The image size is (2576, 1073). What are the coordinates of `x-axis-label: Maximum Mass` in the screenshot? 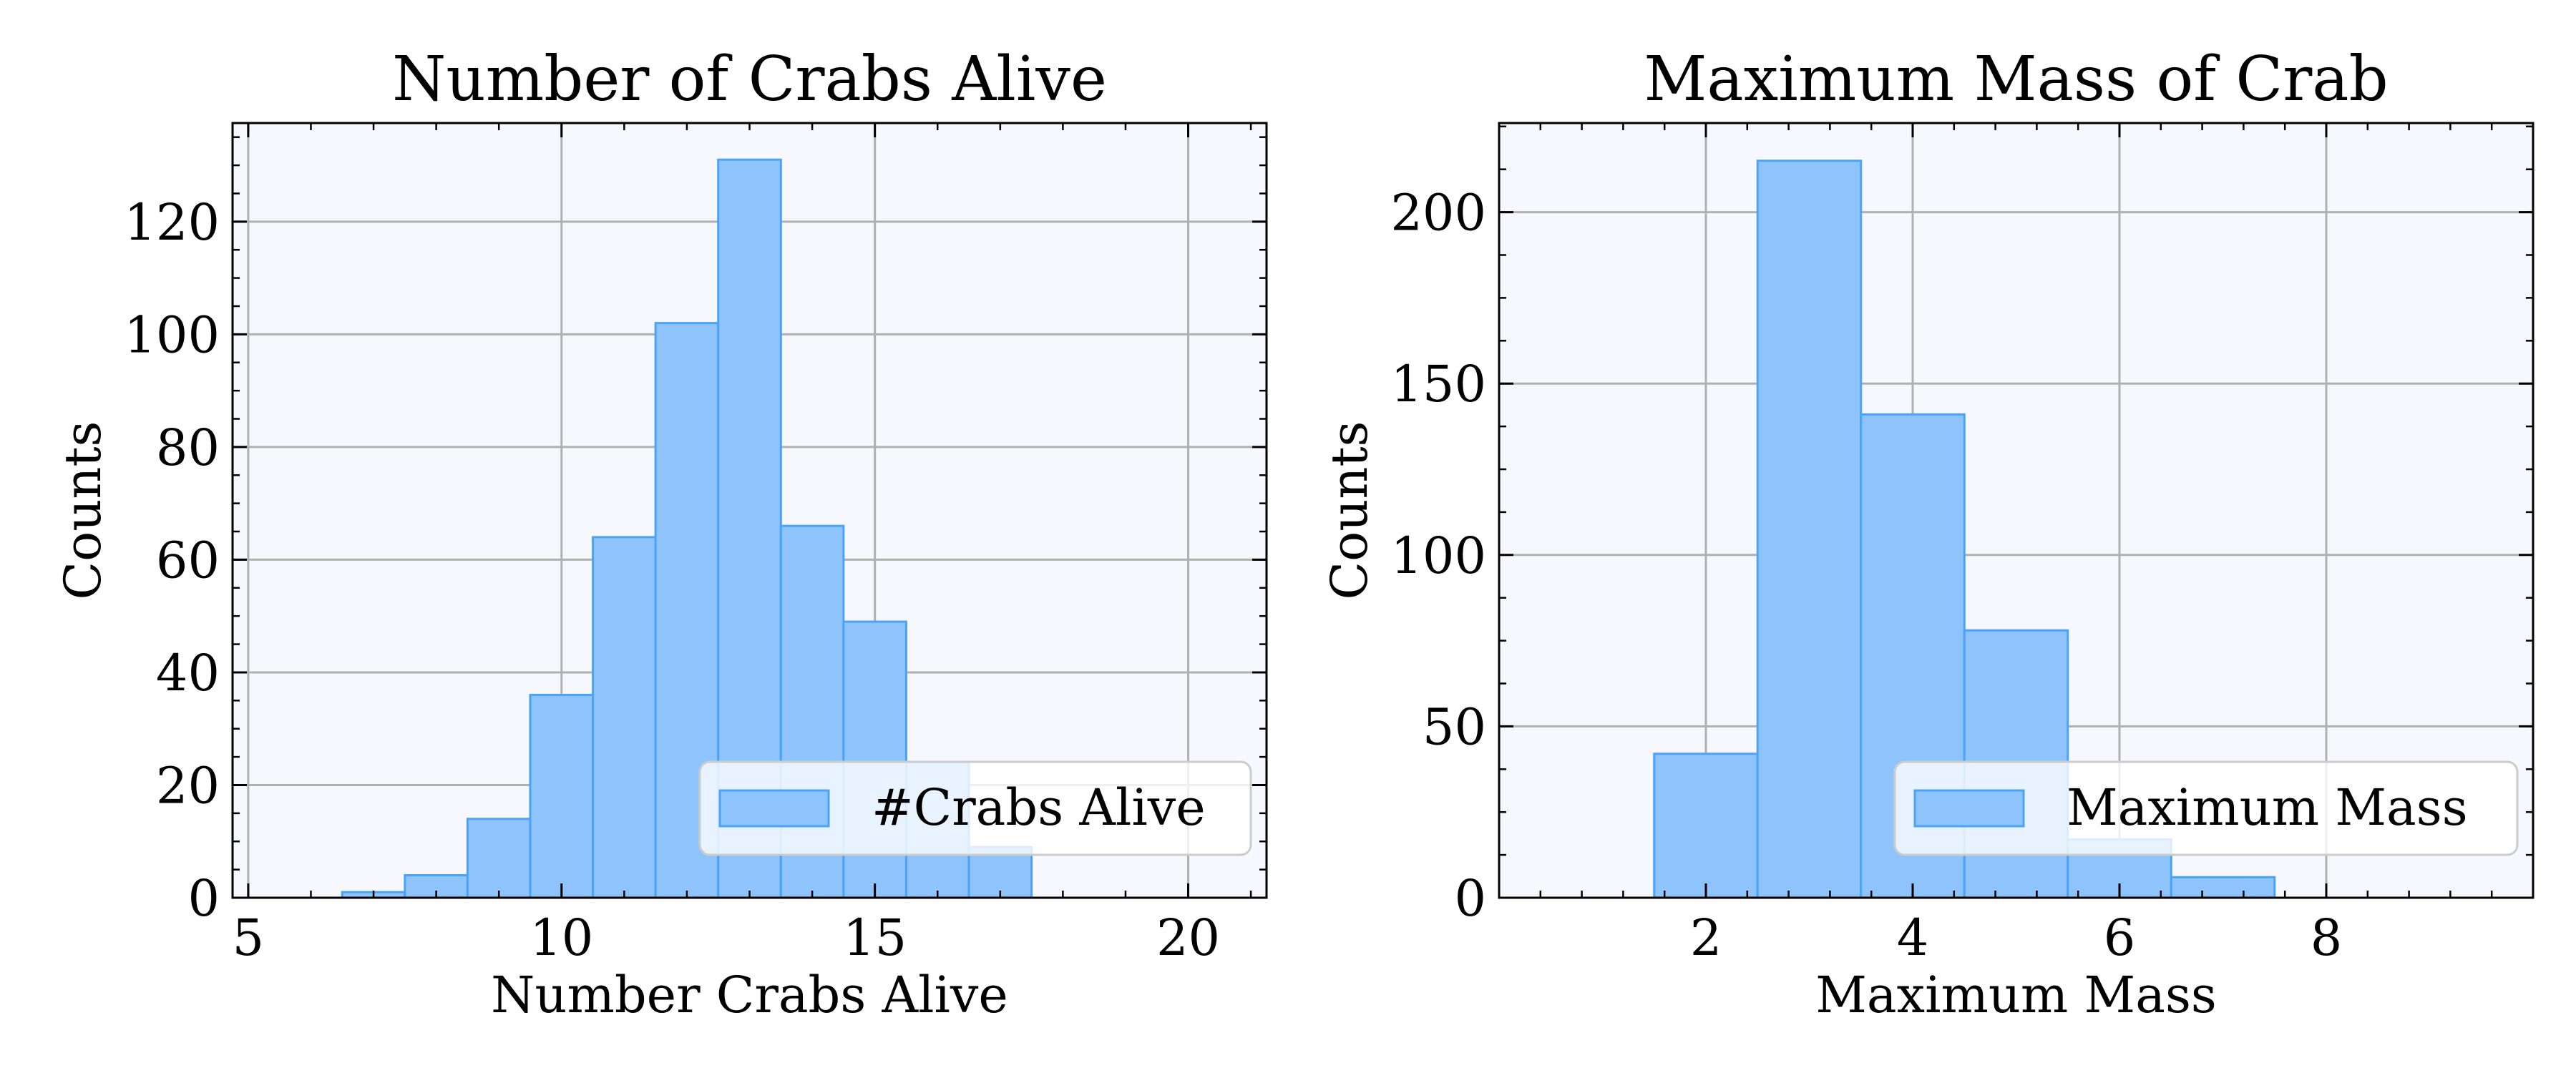 It's located at (2016, 995).